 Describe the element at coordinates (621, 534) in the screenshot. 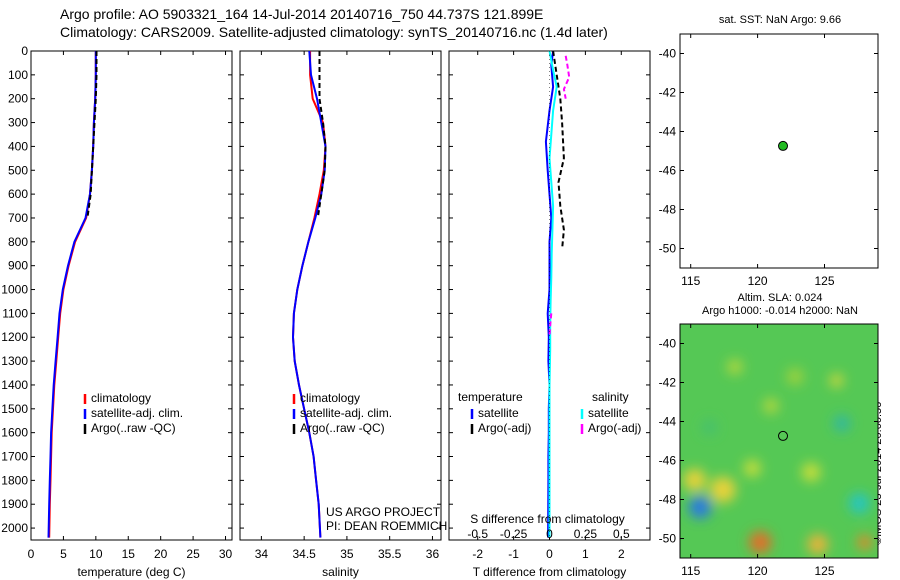

I see `top-tick-label: 0.5` at that location.